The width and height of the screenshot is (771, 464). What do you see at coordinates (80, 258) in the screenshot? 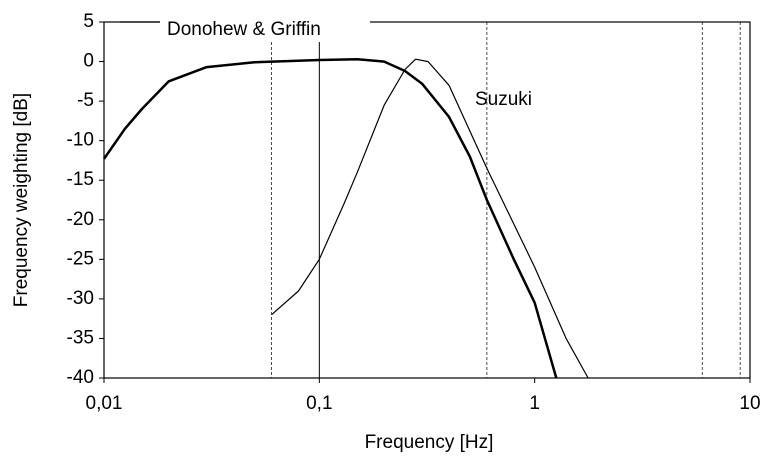
I see `y-tick-label: -25` at bounding box center [80, 258].